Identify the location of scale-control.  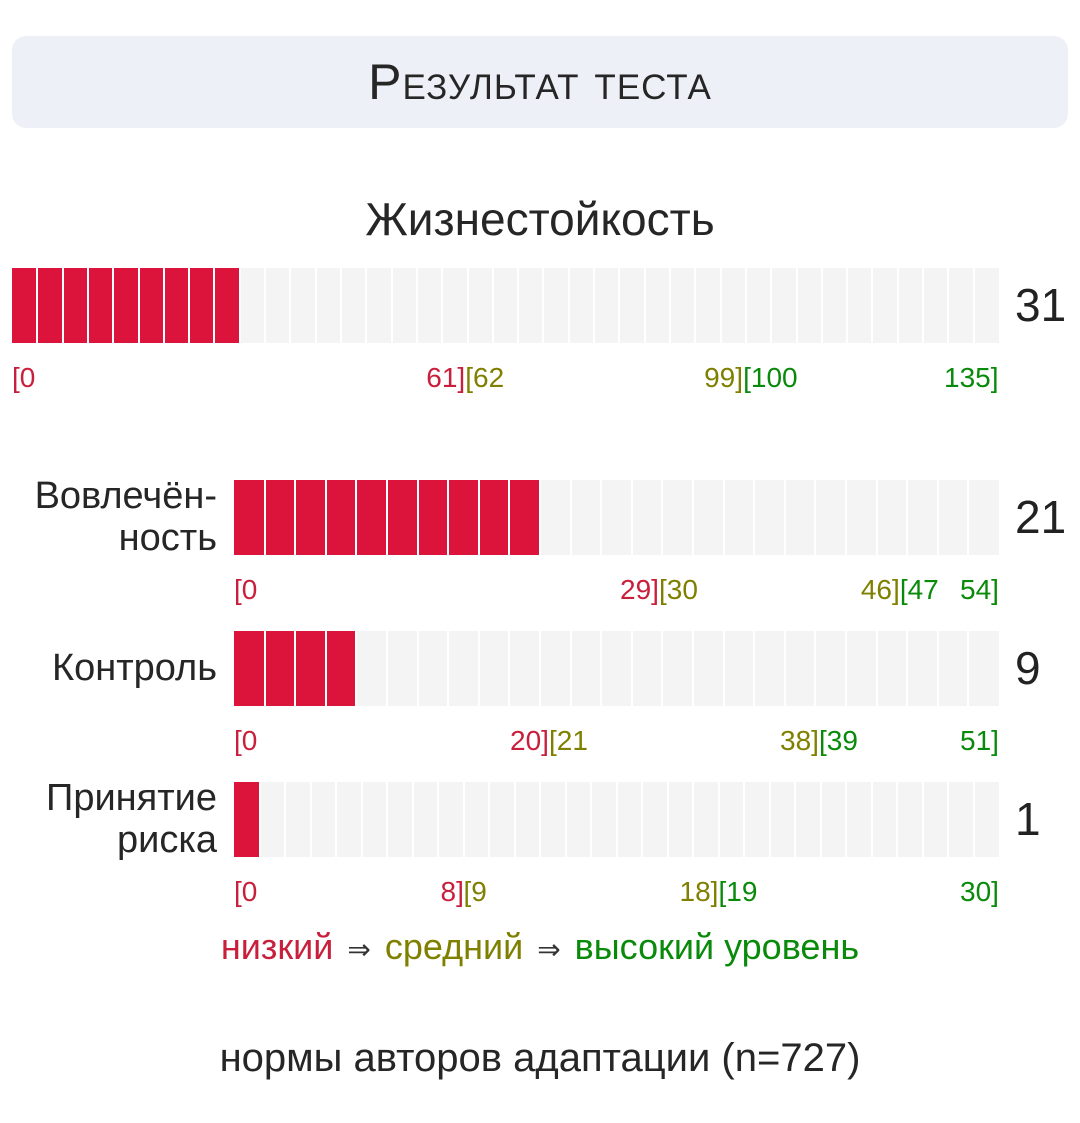
(616, 668).